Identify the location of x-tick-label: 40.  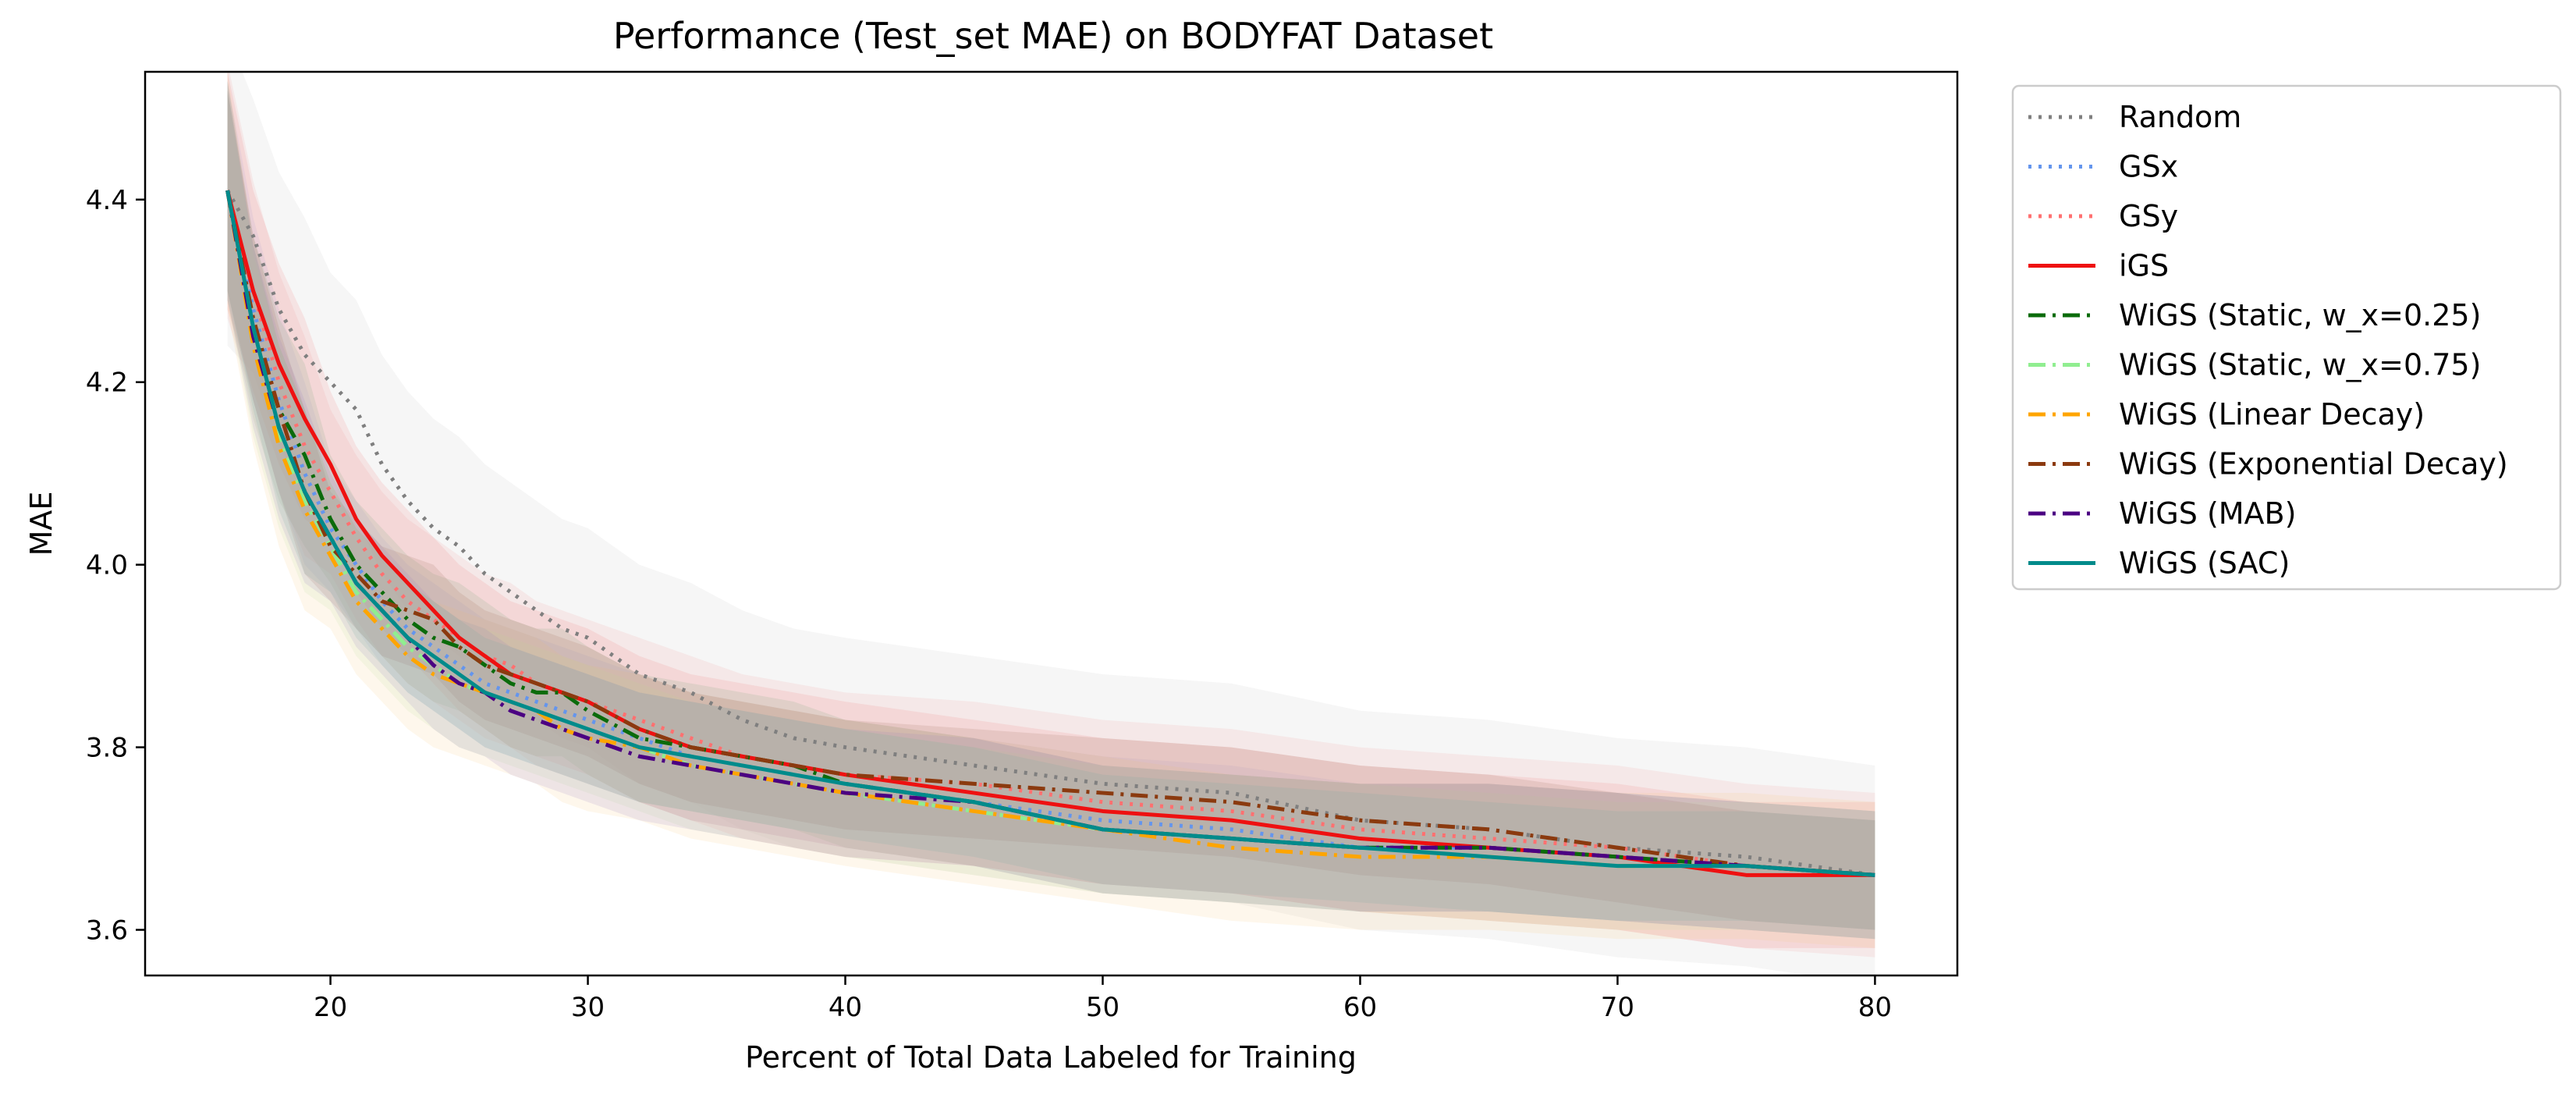
(845, 1008).